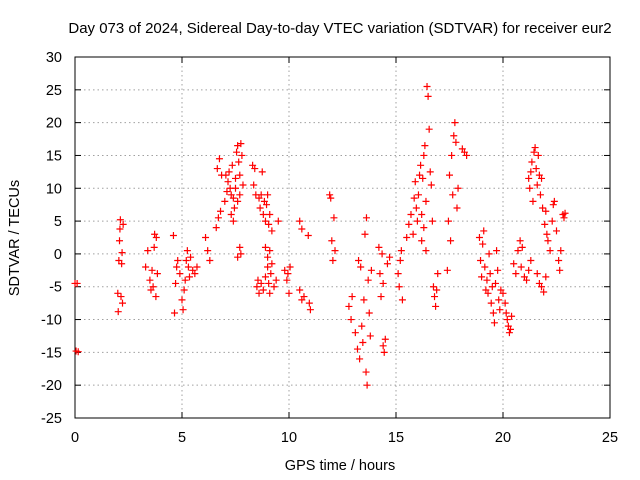  I want to click on y-tick-label: -10, so click(51, 321).